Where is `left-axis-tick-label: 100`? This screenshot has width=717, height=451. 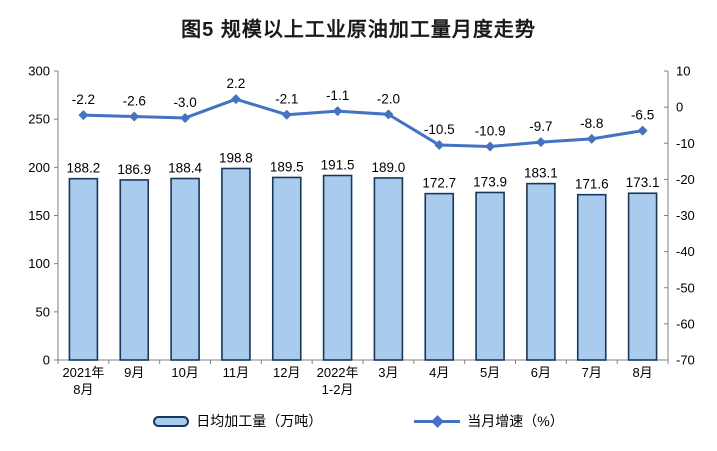 left-axis-tick-label: 100 is located at coordinates (39, 263).